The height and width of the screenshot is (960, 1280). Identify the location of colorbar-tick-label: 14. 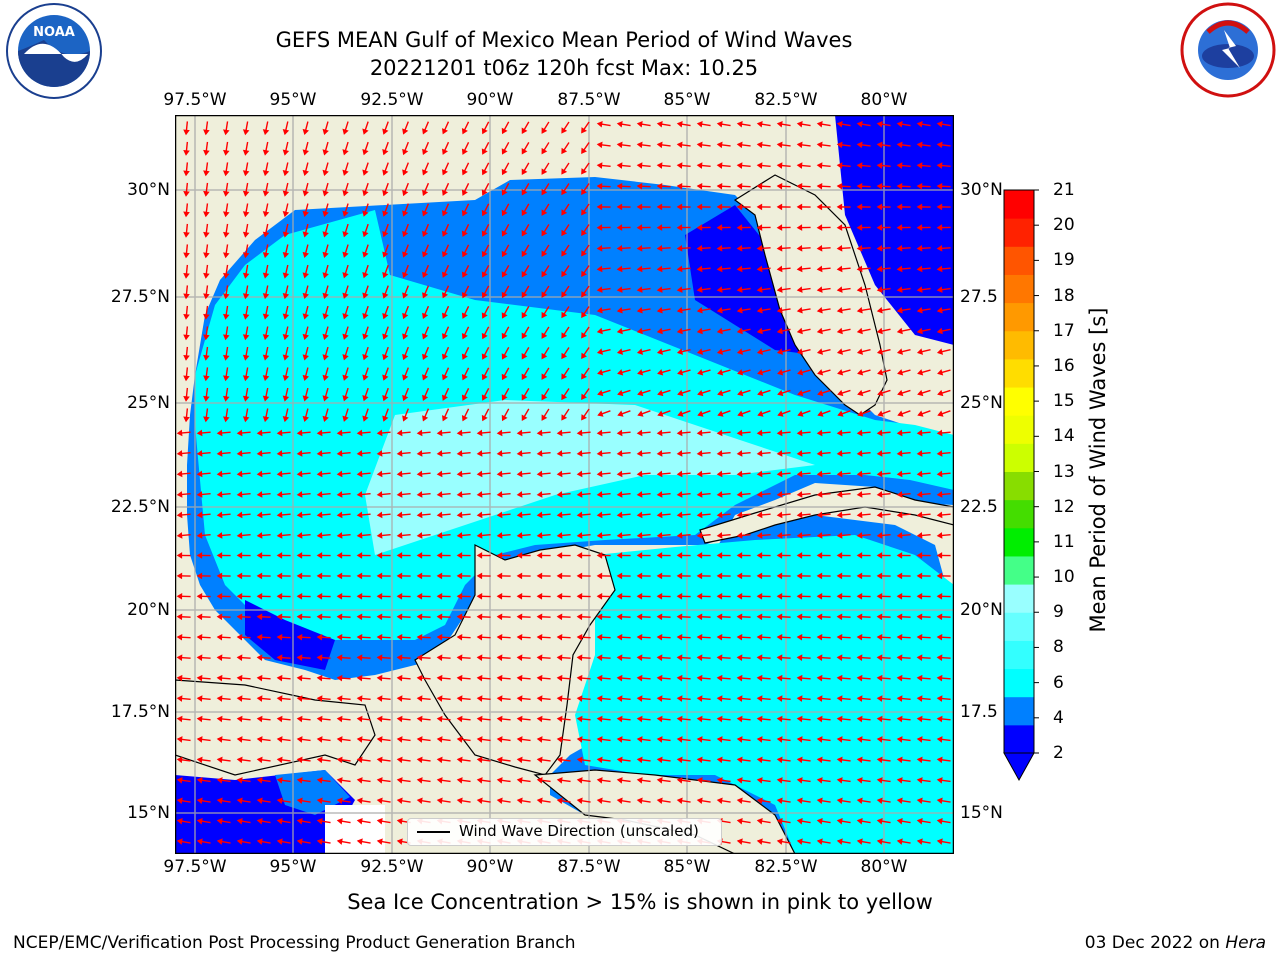
(1064, 436).